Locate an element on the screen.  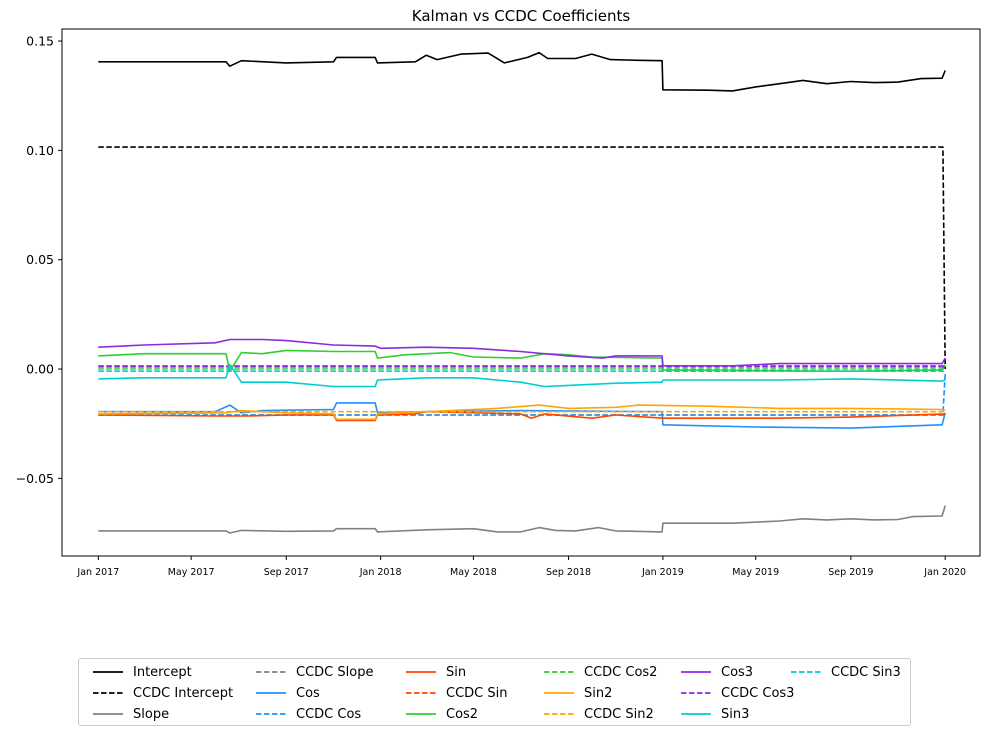
legend-item-cos: Cos is located at coordinates (288, 693).